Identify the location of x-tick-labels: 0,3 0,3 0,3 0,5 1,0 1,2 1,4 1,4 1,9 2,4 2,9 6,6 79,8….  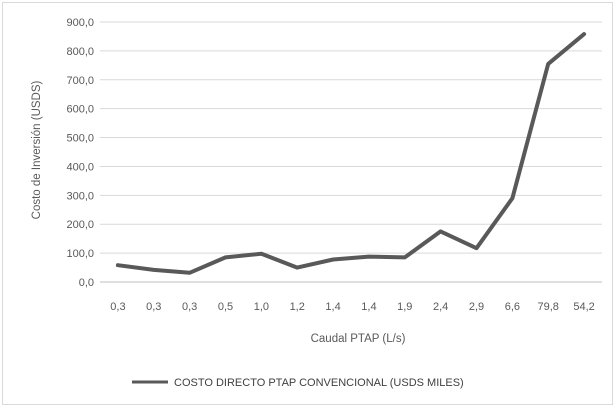
(352, 307).